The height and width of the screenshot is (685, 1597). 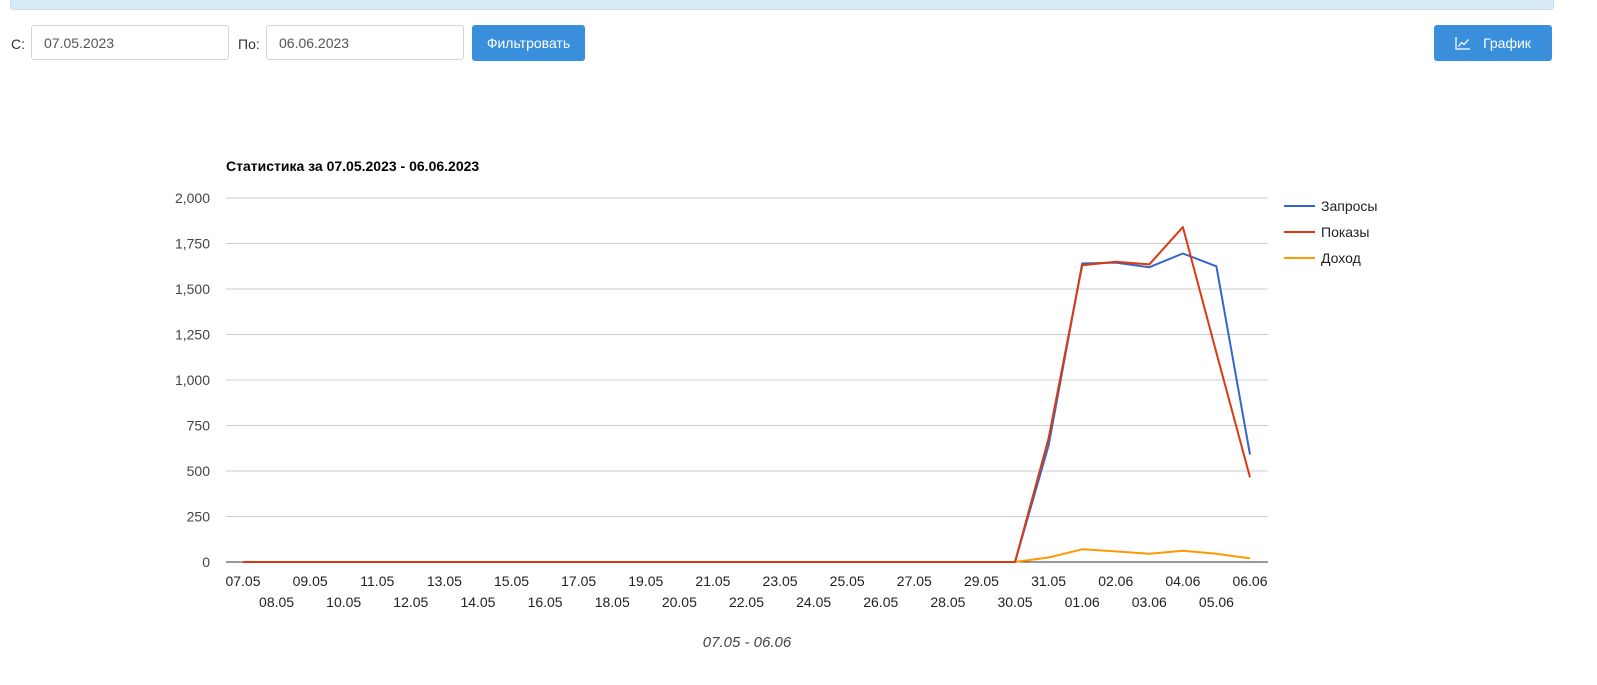 I want to click on to-label: По:, so click(x=249, y=44).